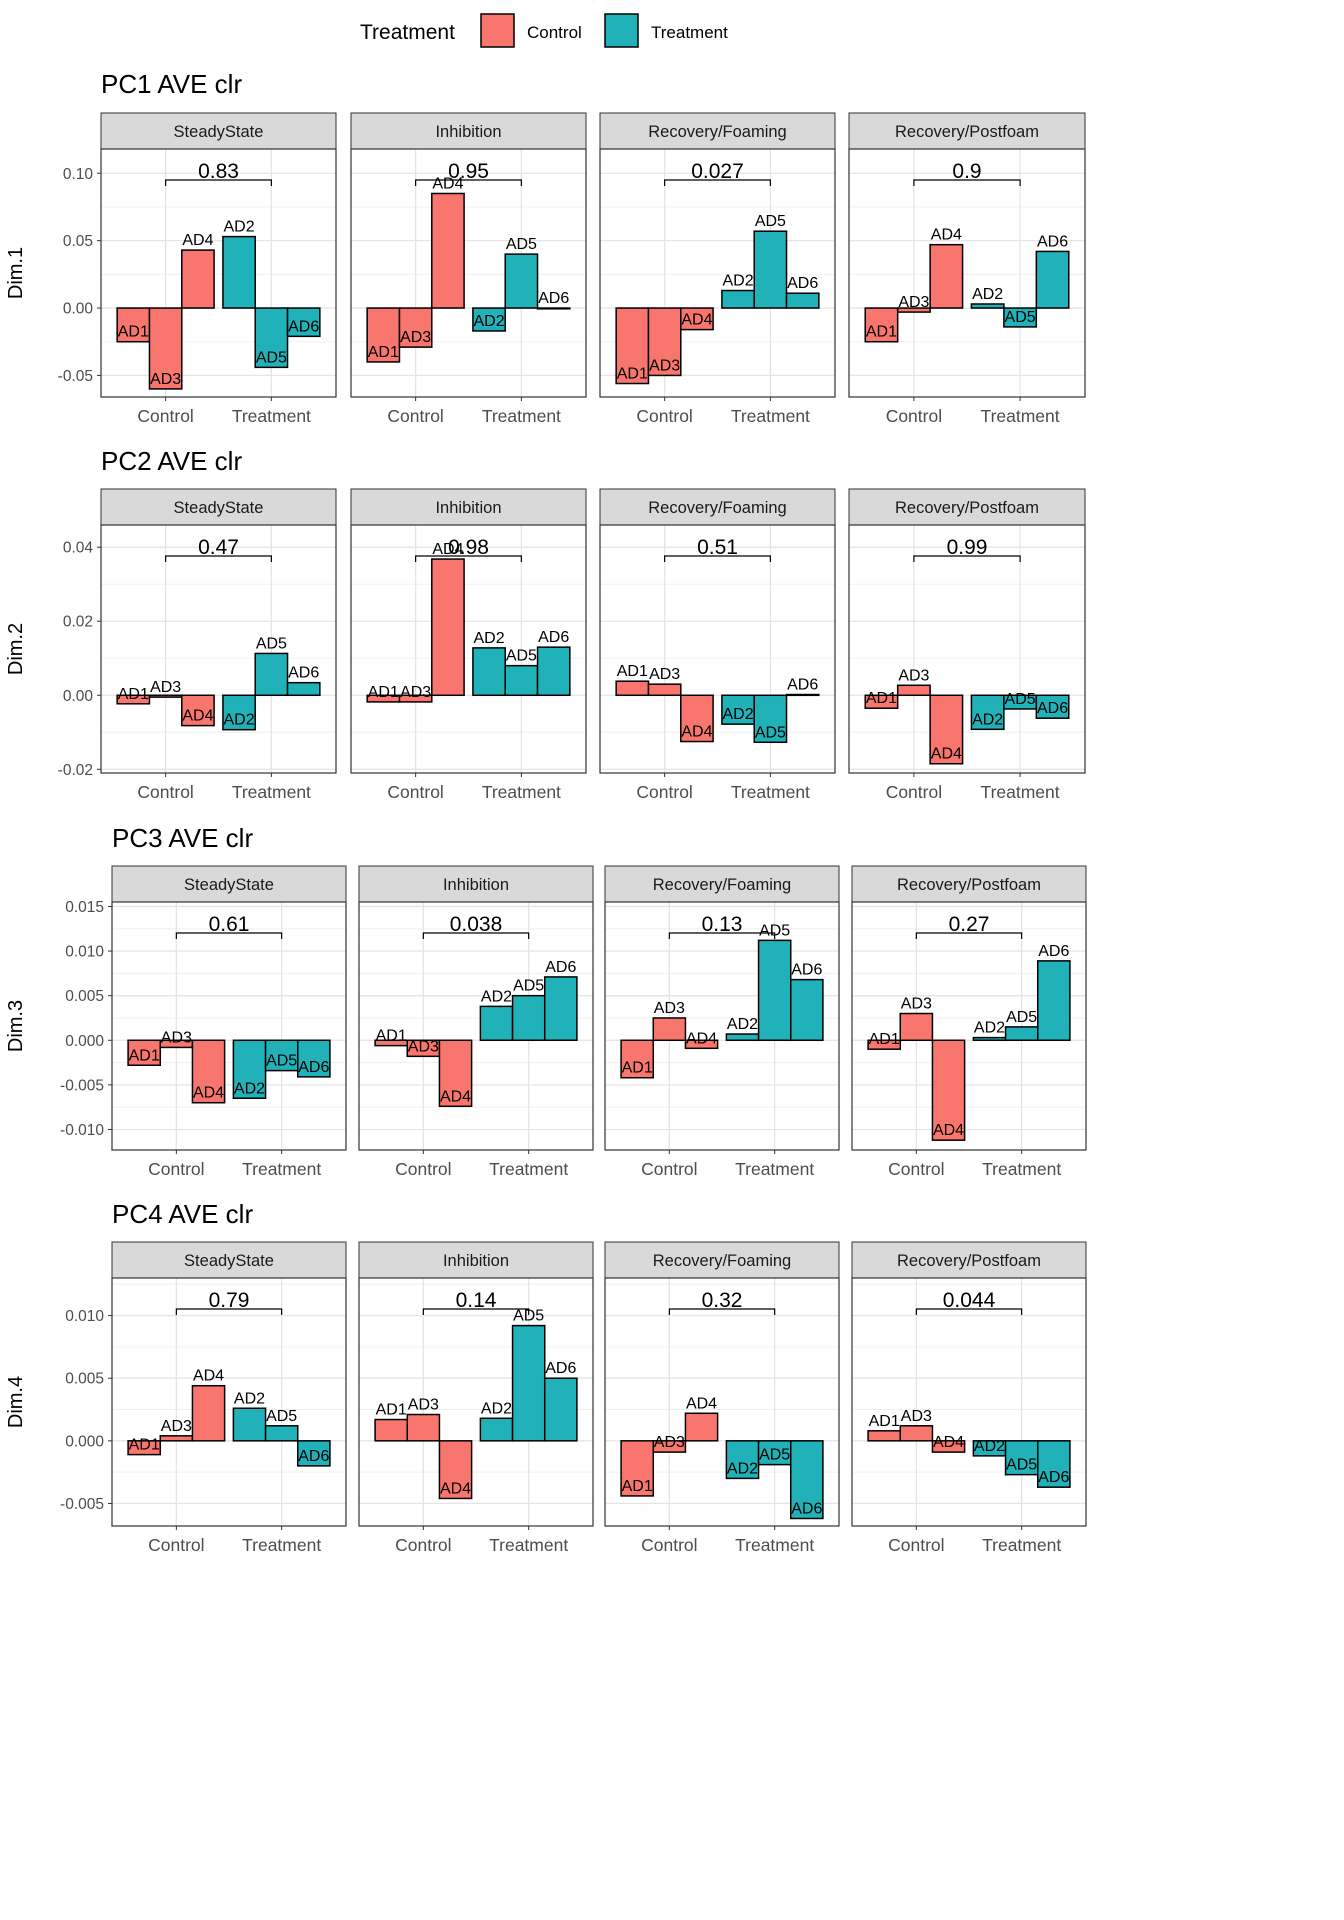 The image size is (1344, 1920). I want to click on y-tick-label: -0.005, so click(82, 1085).